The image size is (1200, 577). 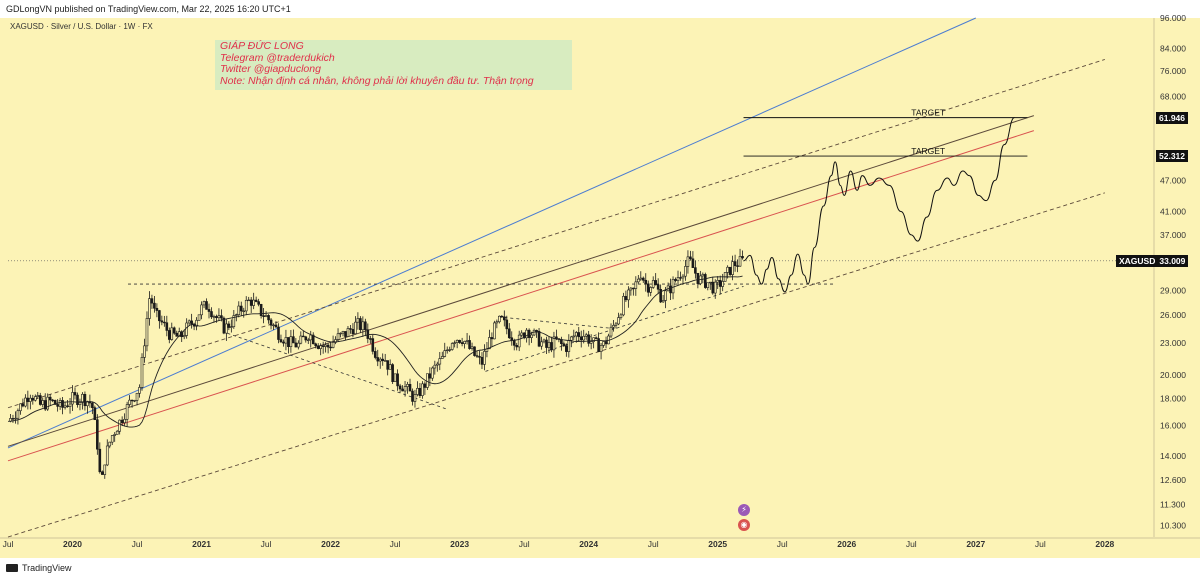 What do you see at coordinates (1173, 456) in the screenshot?
I see `y-tick-label: 14.000` at bounding box center [1173, 456].